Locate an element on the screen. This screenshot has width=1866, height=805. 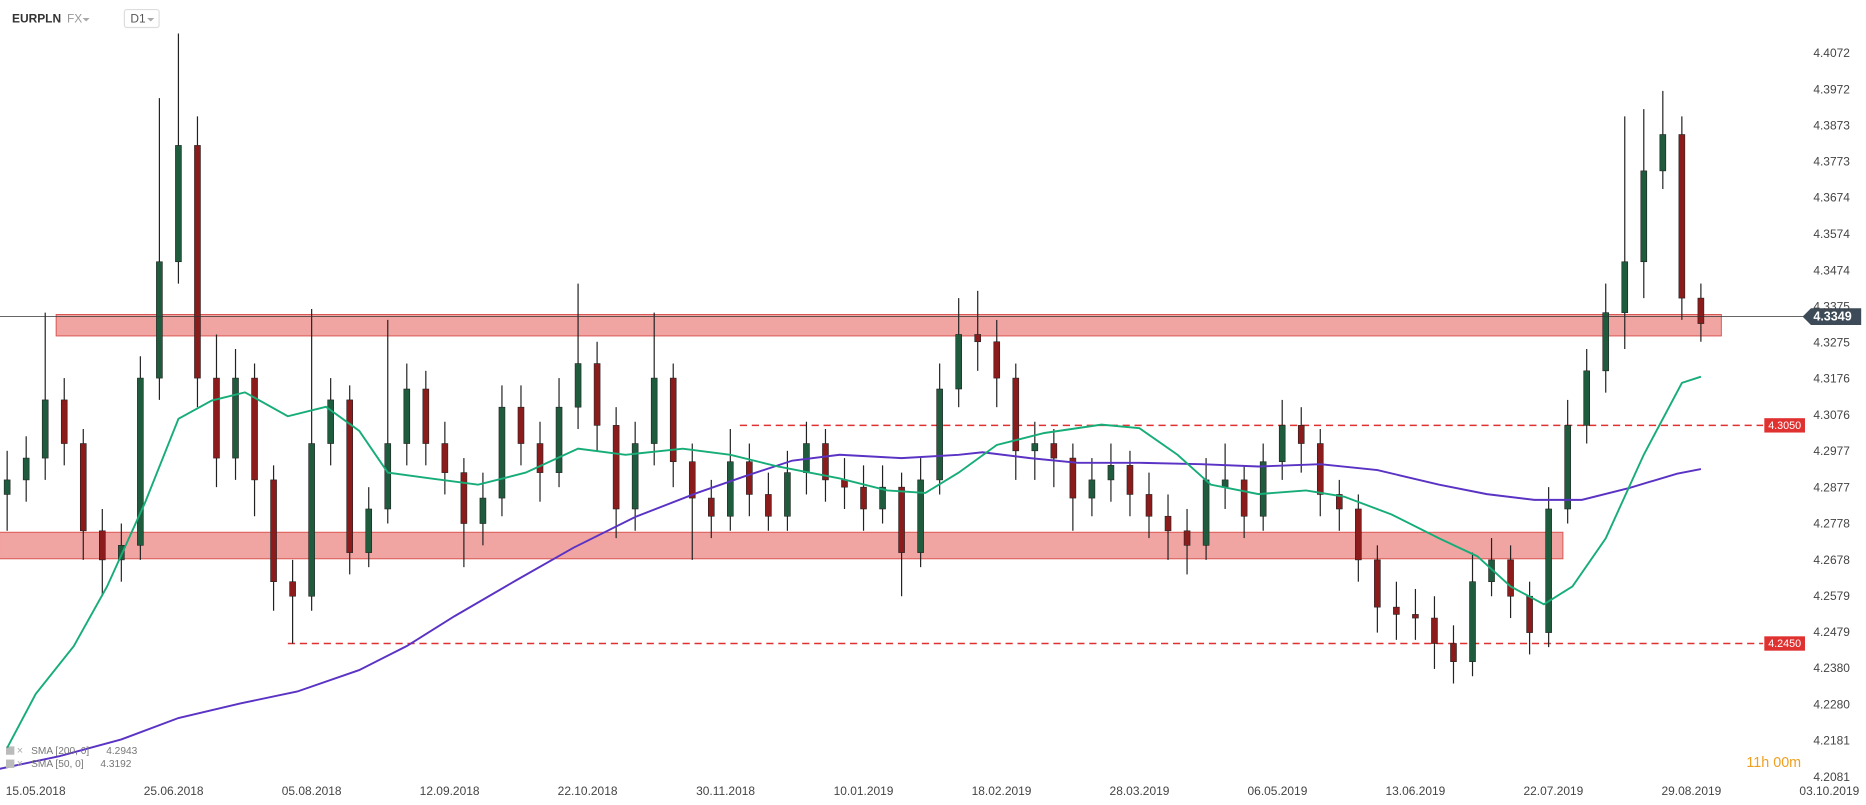
x-tick-label: 30.11.2018 is located at coordinates (725, 791).